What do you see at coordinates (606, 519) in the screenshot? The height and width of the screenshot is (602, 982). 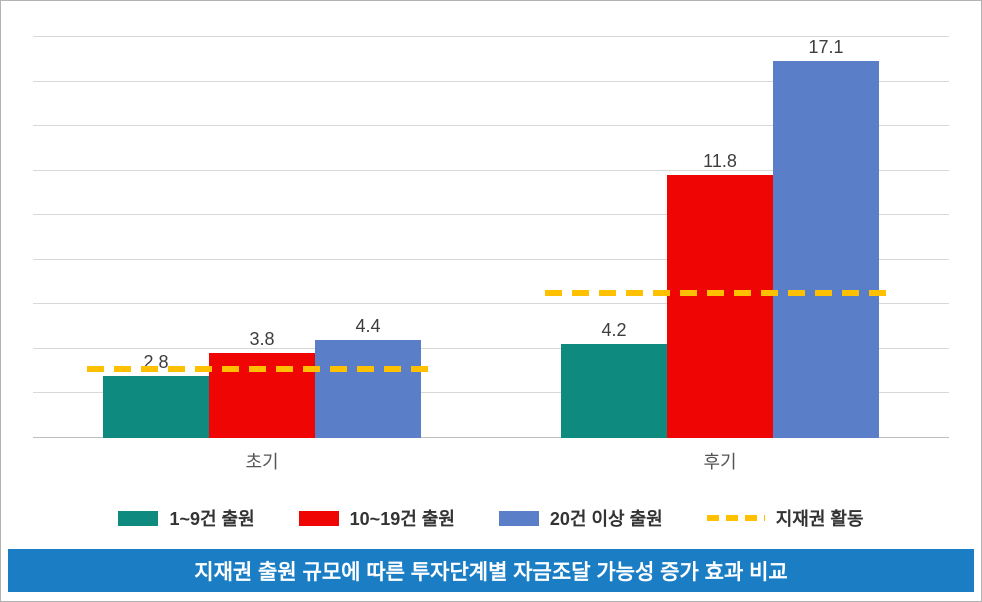 I see `legend-label: 20건 이상 출원` at bounding box center [606, 519].